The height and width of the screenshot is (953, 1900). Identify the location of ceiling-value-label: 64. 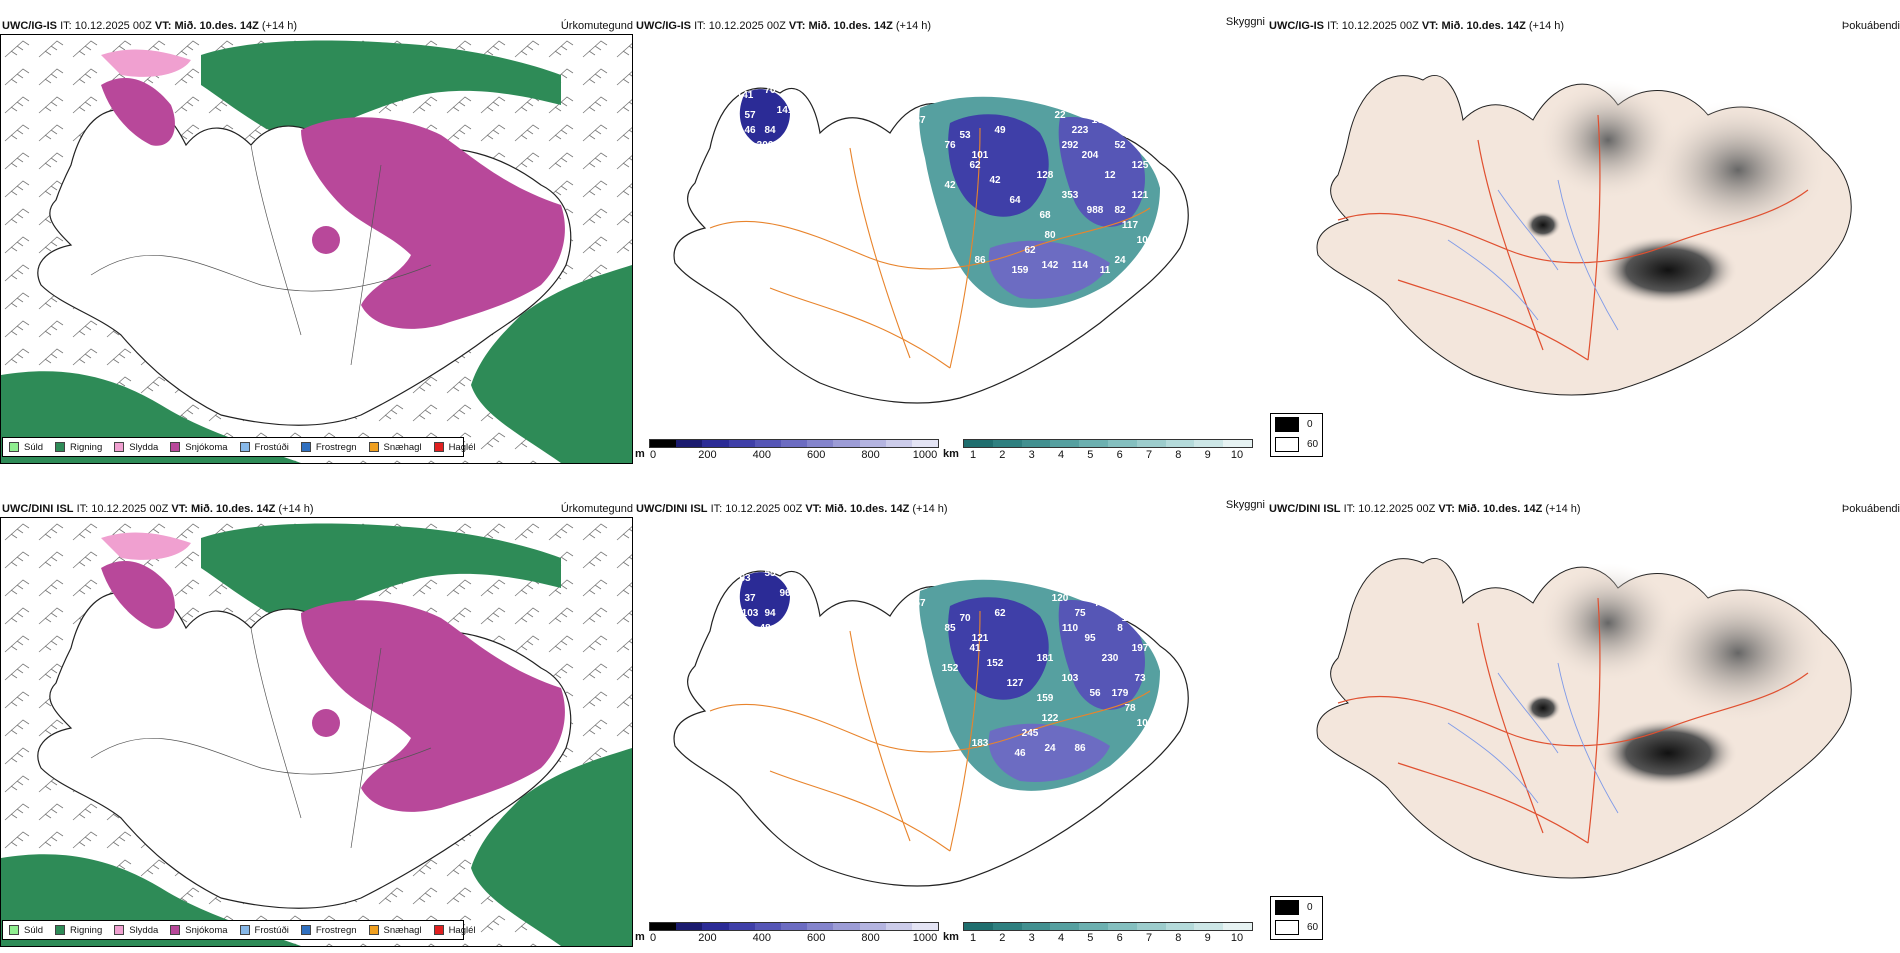
(1015, 200).